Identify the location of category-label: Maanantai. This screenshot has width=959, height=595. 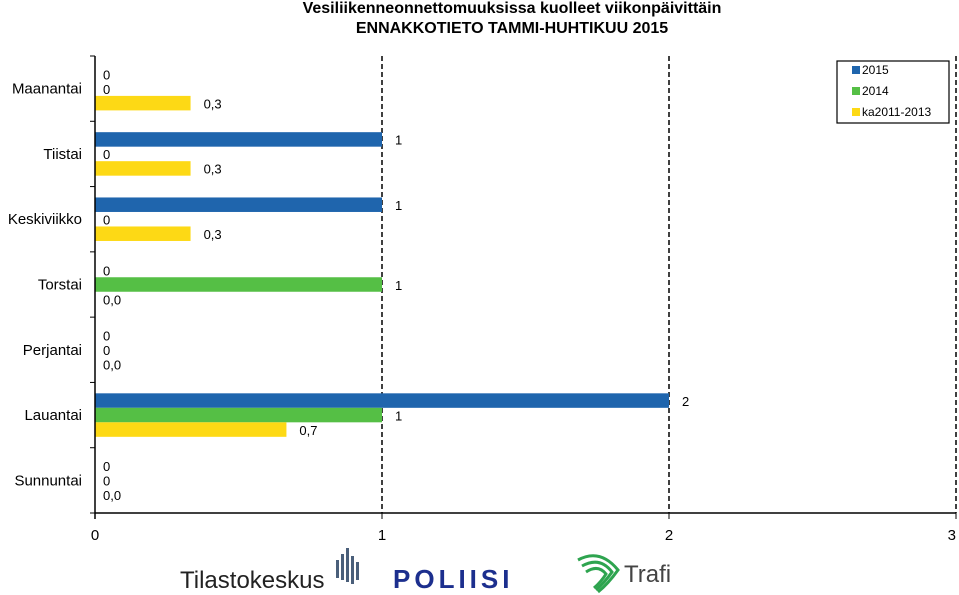
(47, 89).